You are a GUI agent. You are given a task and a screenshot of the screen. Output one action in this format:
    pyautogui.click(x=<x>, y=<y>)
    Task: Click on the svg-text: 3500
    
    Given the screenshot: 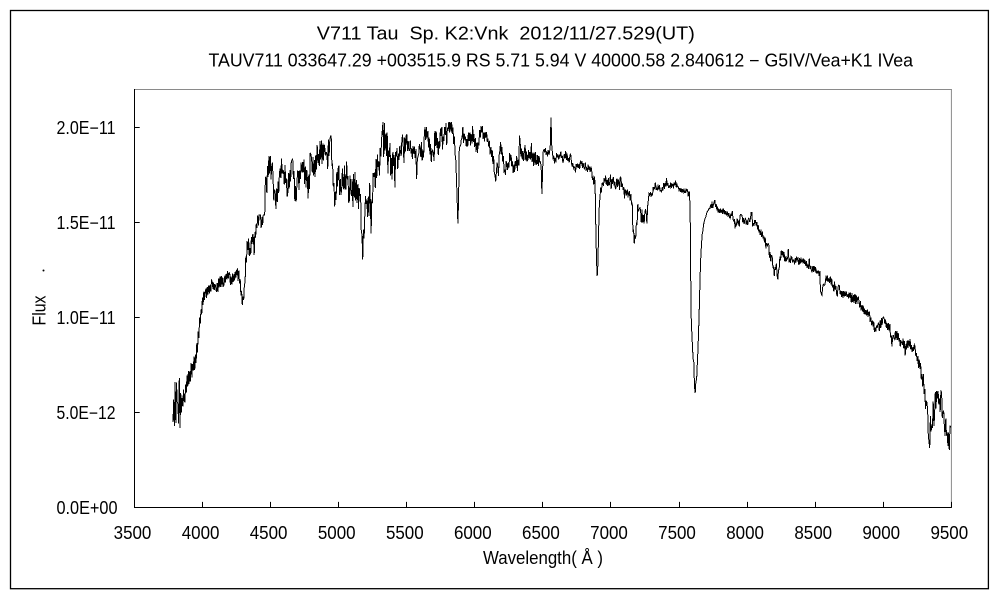 What is the action you would take?
    pyautogui.click(x=133, y=533)
    